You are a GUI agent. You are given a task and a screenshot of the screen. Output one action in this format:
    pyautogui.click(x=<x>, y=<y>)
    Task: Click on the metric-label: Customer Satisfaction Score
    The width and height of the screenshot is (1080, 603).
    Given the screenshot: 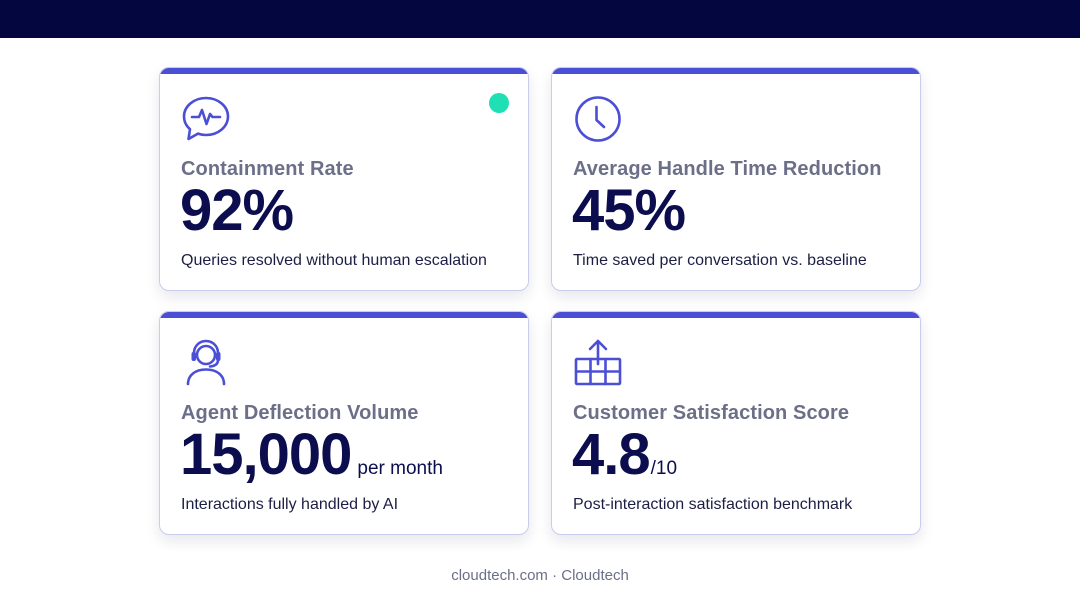 What is the action you would take?
    pyautogui.click(x=711, y=413)
    